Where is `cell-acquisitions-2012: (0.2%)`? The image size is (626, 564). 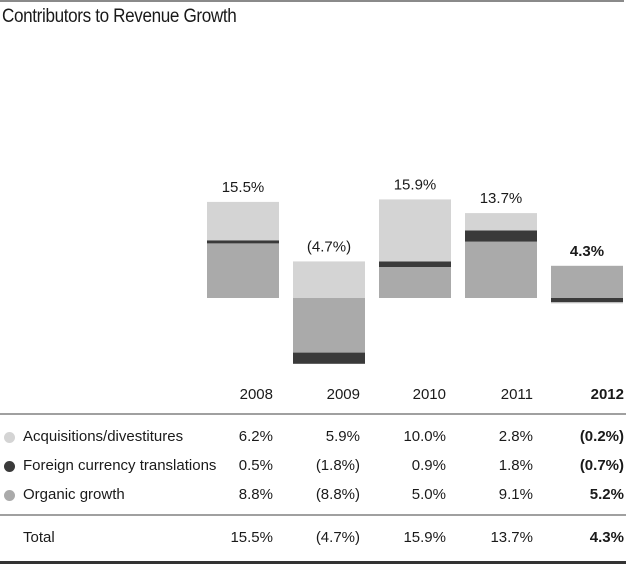 cell-acquisitions-2012: (0.2%) is located at coordinates (601, 436).